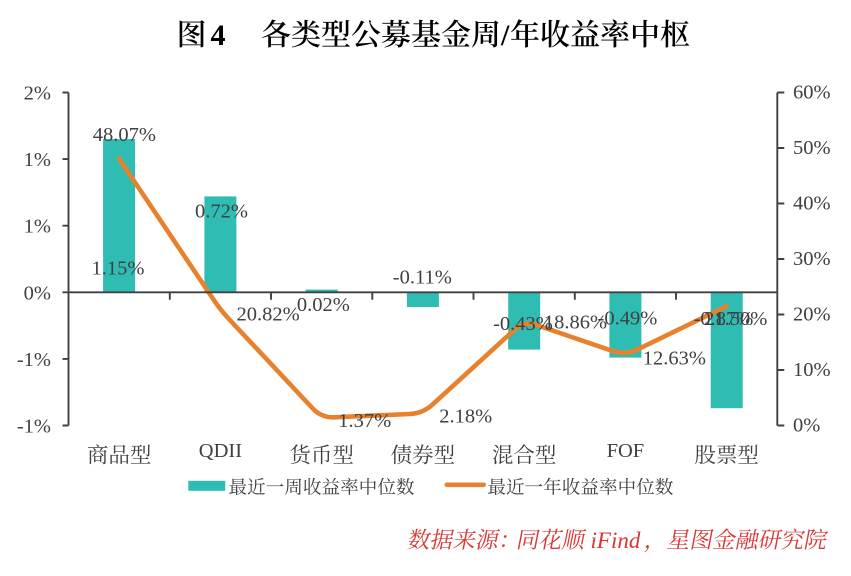 This screenshot has width=851, height=576. I want to click on svg-text: QDII, so click(220, 451).